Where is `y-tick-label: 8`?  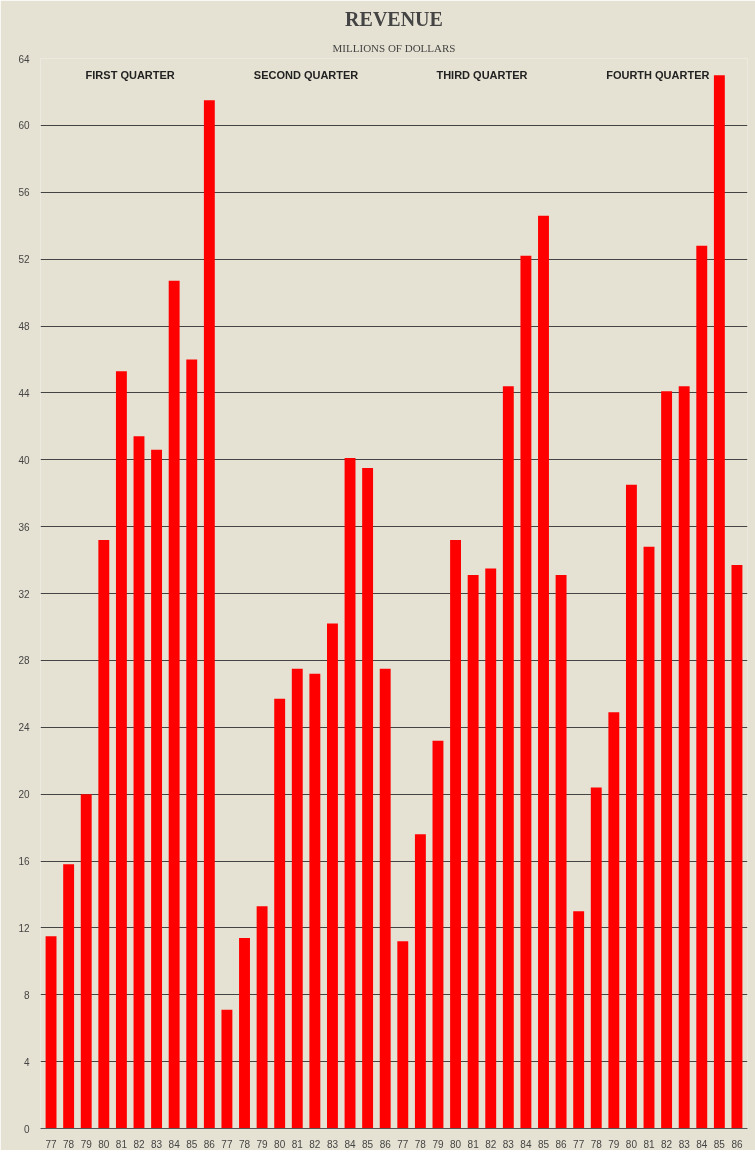
y-tick-label: 8 is located at coordinates (26, 995).